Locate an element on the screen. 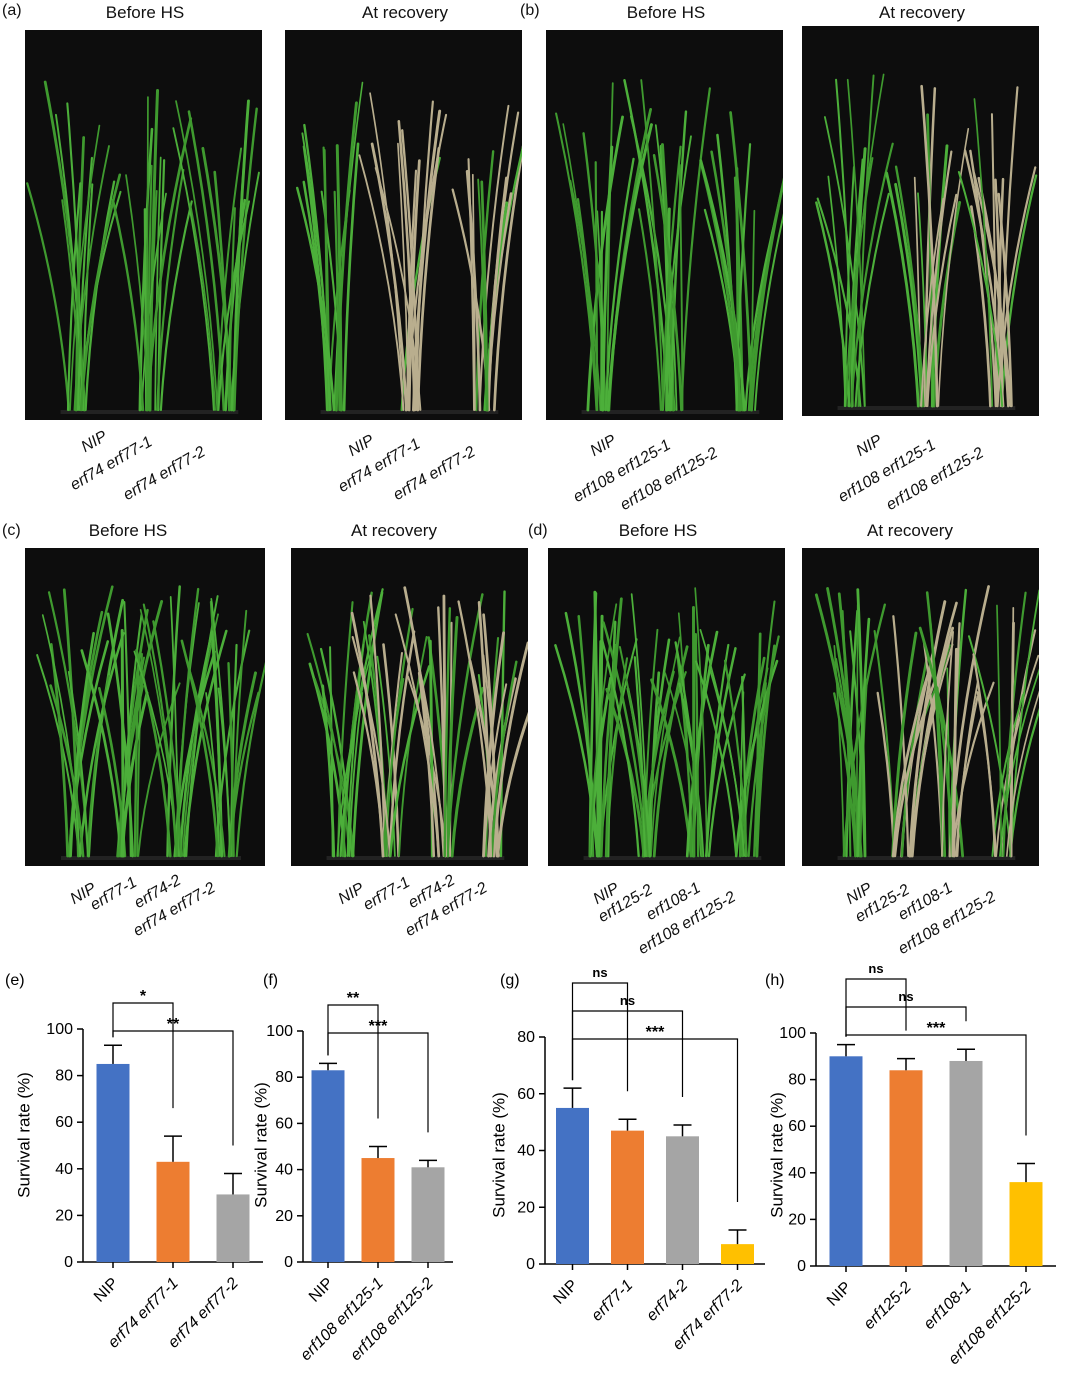 This screenshot has width=1066, height=1380. photo-d-before is located at coordinates (666, 707).